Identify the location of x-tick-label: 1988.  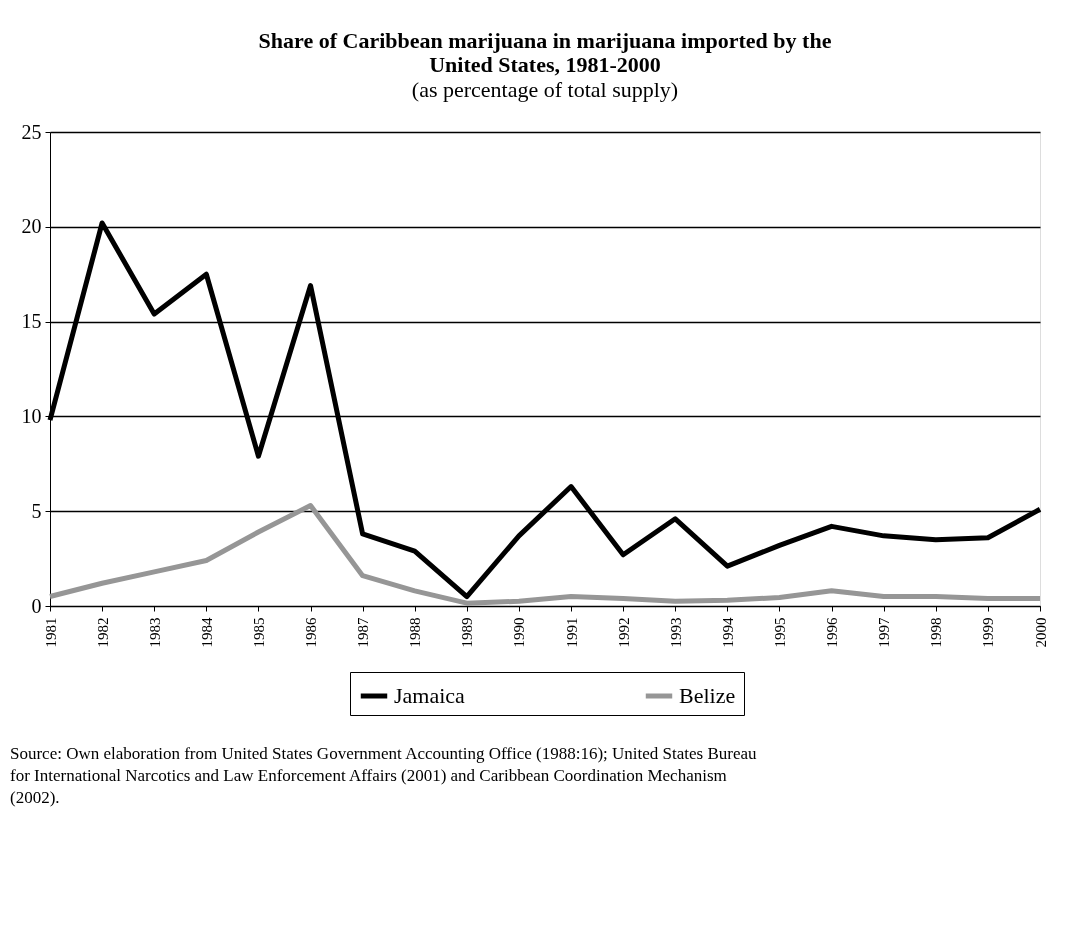
(415, 632).